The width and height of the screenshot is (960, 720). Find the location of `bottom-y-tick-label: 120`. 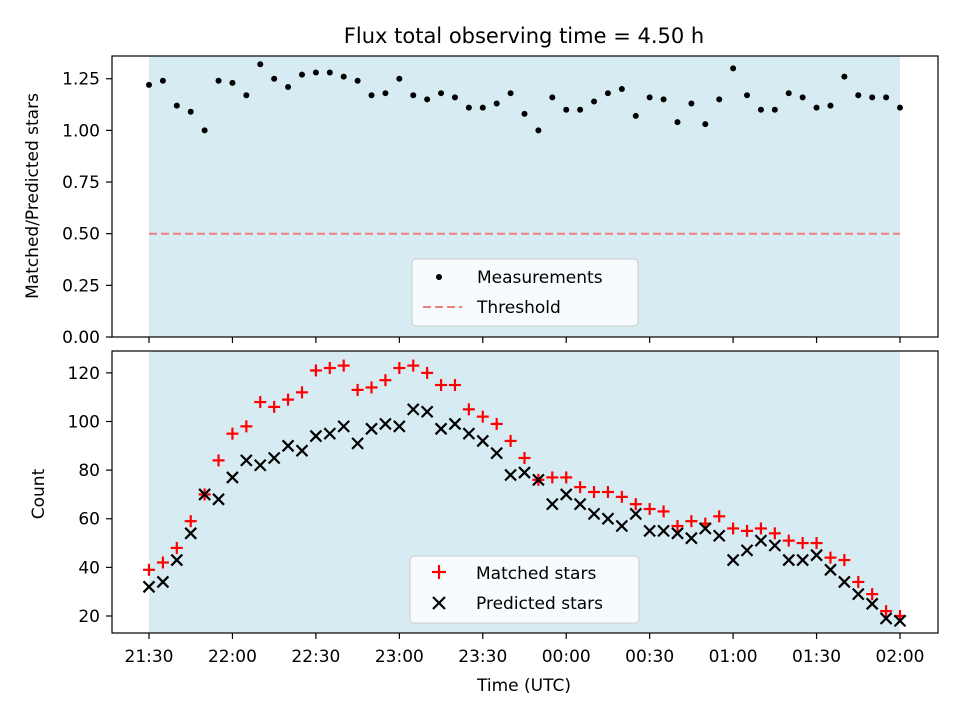

bottom-y-tick-label: 120 is located at coordinates (84, 374).